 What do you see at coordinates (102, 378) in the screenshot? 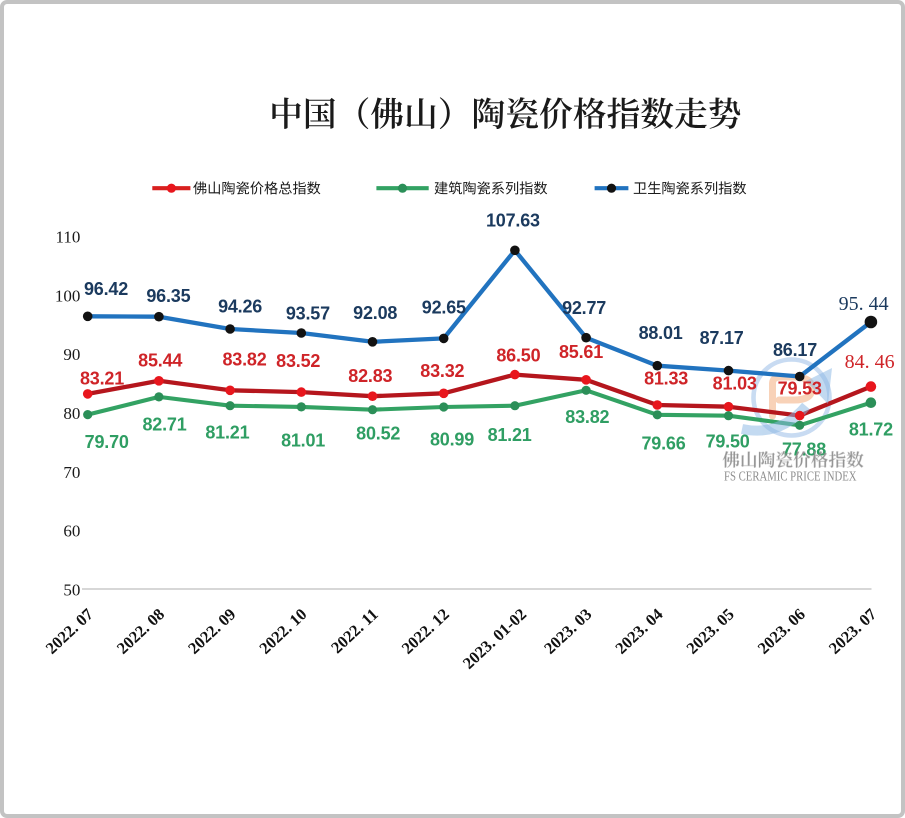
I see `svg-text: 83.21` at bounding box center [102, 378].